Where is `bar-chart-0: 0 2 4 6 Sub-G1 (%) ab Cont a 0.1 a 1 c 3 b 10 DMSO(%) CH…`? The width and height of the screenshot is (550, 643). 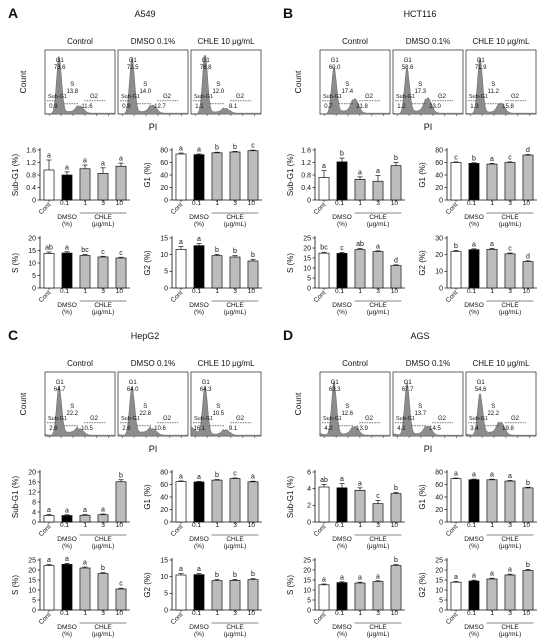
bar-chart-0: 0 2 4 6 Sub-G1 (%) ab Cont a 0.1 a 1 c 3 b 10 DMSO(%) CH… is located at coordinates (345, 509).